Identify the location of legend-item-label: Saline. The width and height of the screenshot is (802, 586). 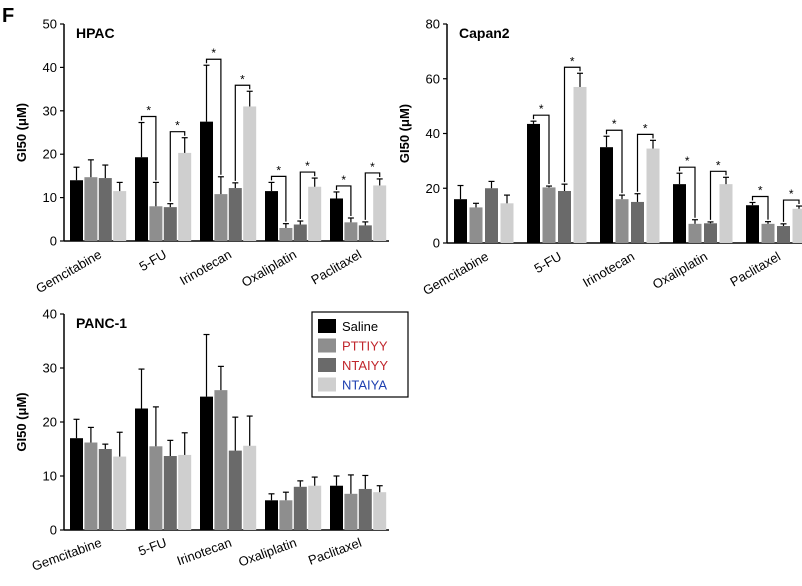
(360, 326).